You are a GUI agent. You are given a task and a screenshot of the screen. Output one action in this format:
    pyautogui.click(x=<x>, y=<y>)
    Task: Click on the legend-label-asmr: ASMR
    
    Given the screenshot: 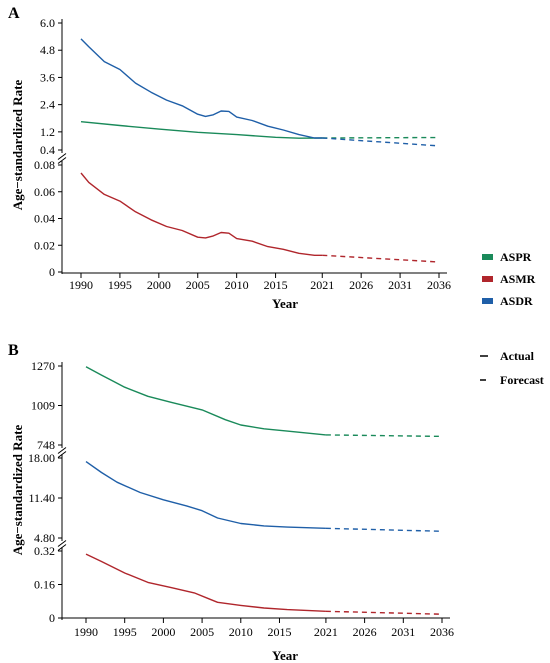 What is the action you would take?
    pyautogui.click(x=518, y=279)
    